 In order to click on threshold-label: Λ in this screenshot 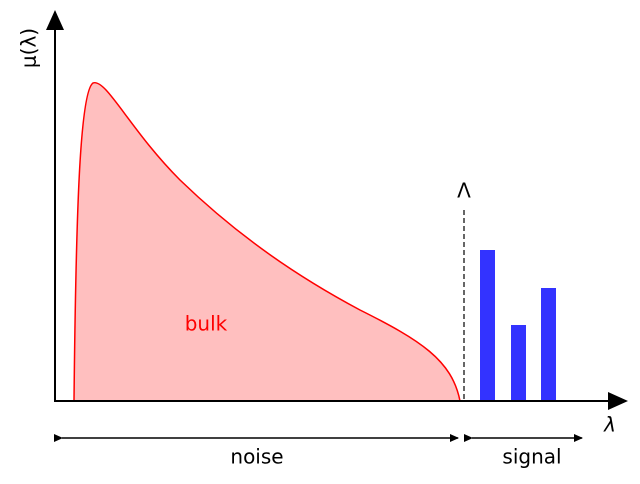, I will do `click(464, 191)`.